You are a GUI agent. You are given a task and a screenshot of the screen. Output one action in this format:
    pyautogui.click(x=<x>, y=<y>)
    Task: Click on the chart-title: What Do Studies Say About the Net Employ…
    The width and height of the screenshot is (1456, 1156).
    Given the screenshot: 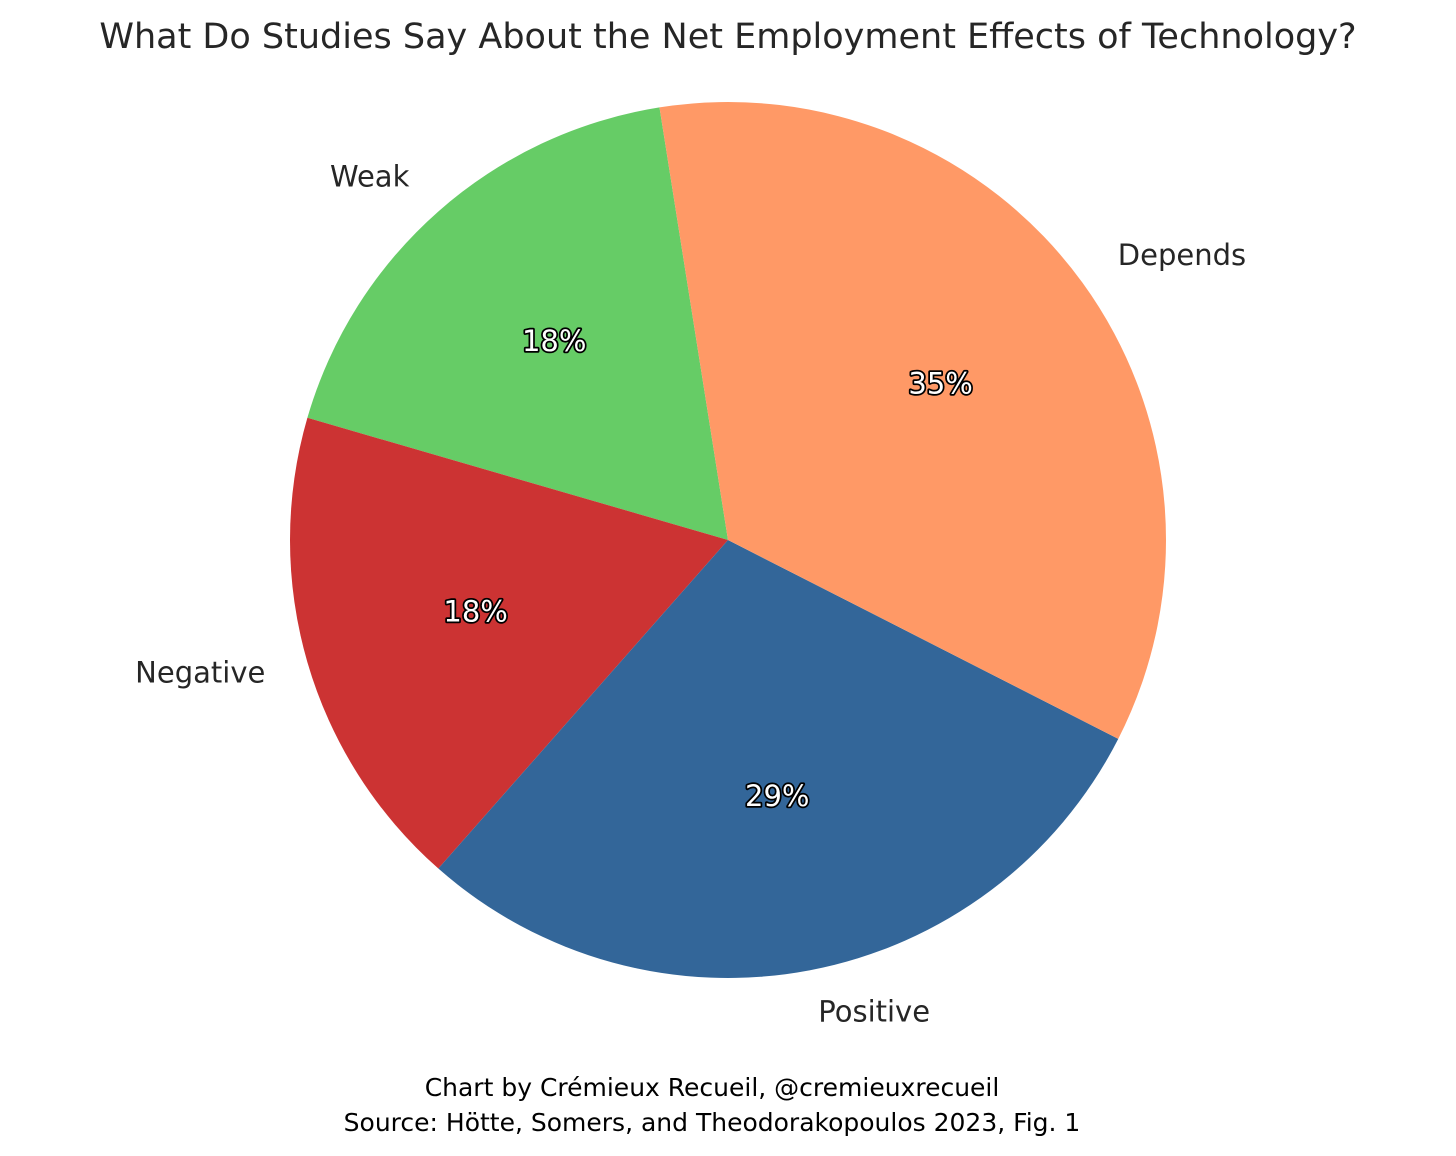 What is the action you would take?
    pyautogui.click(x=727, y=37)
    